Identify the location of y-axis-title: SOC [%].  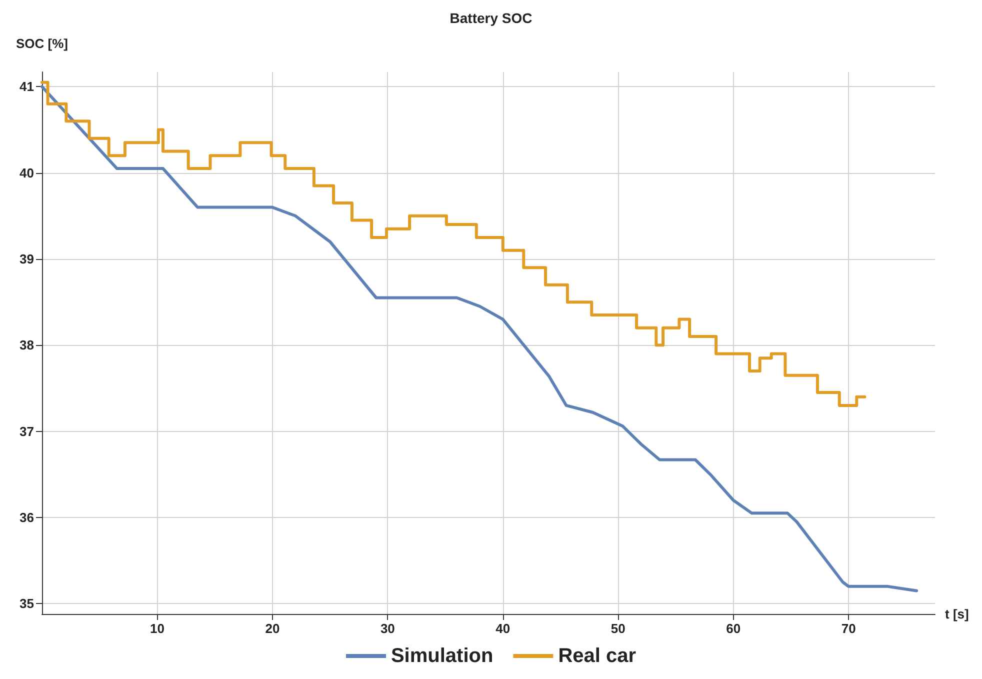
(42, 43).